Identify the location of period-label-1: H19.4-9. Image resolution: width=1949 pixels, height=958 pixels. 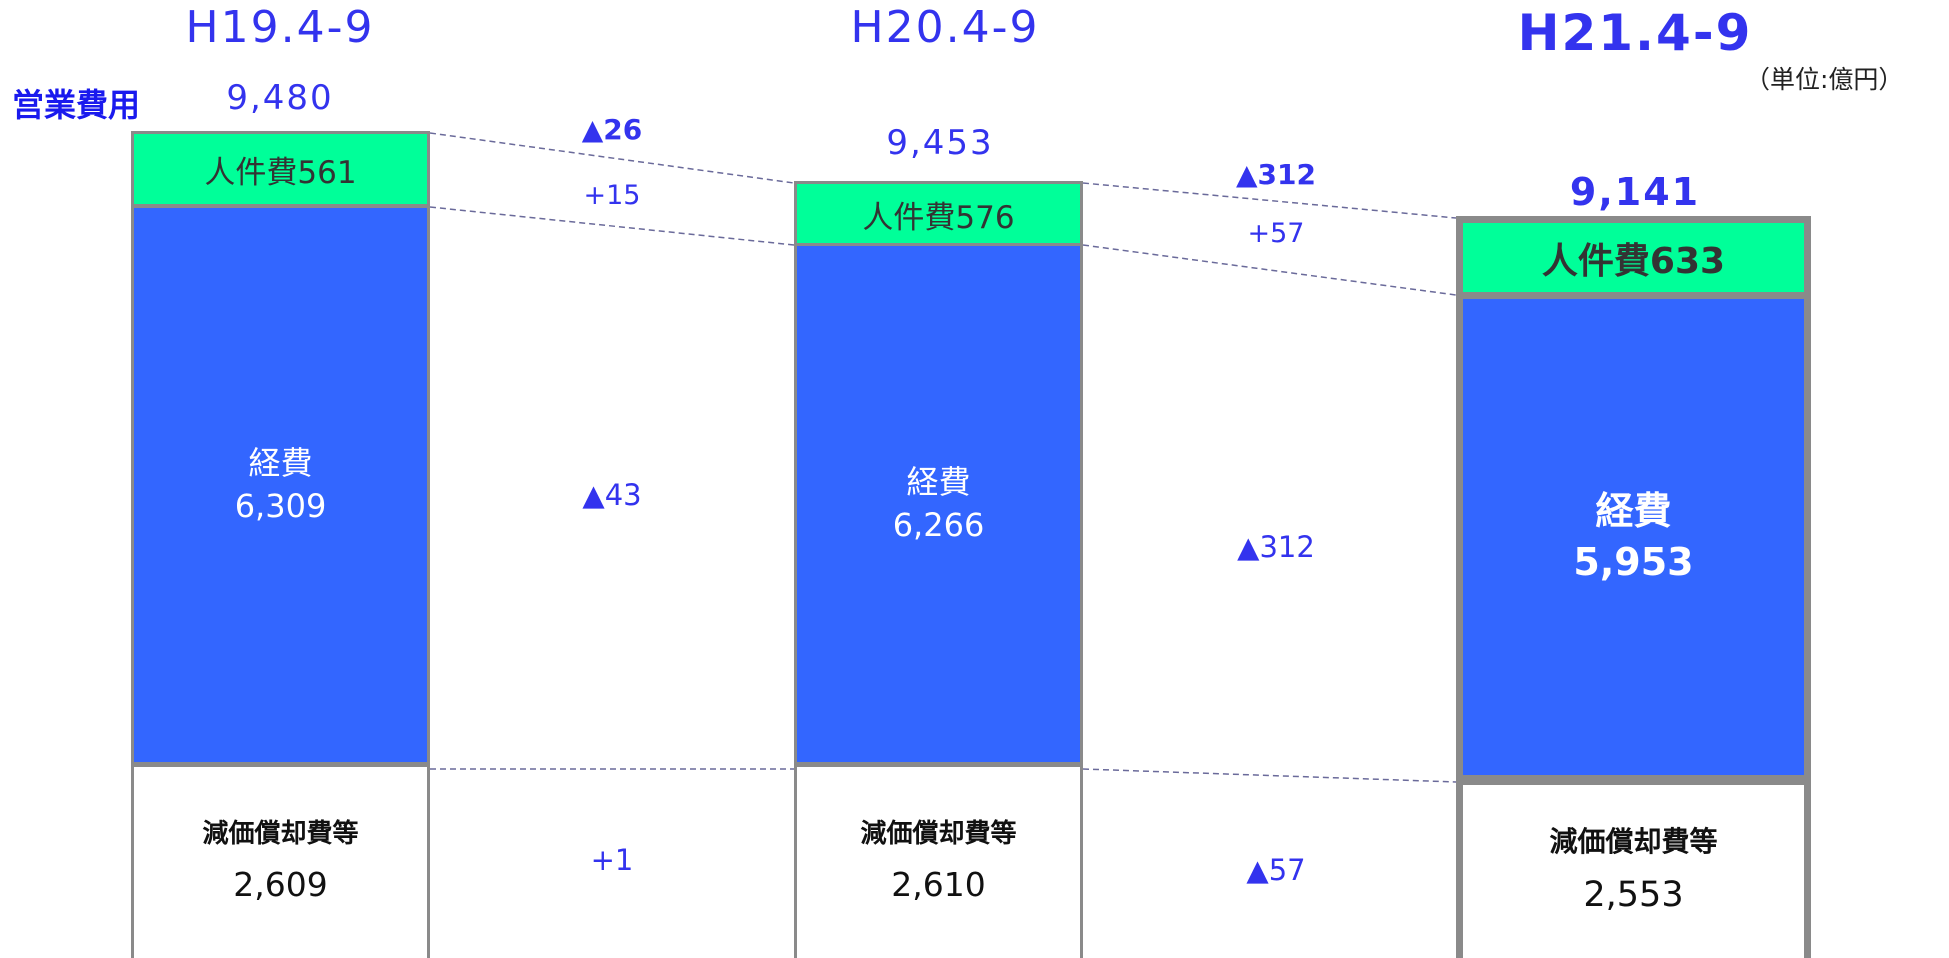
(280, 27).